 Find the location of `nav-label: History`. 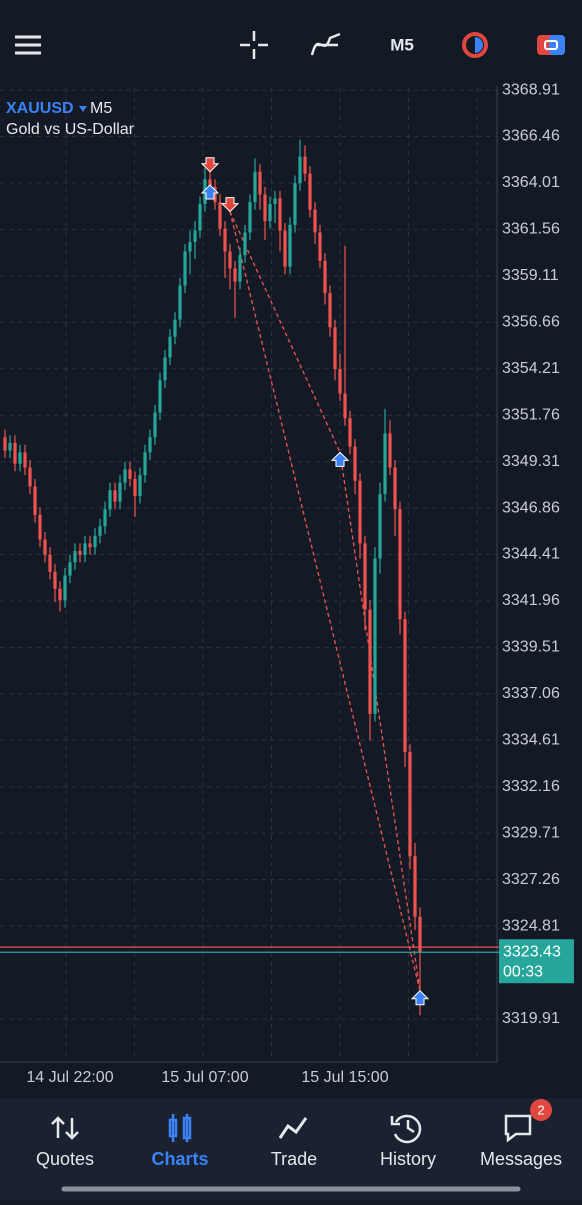

nav-label: History is located at coordinates (408, 1159).